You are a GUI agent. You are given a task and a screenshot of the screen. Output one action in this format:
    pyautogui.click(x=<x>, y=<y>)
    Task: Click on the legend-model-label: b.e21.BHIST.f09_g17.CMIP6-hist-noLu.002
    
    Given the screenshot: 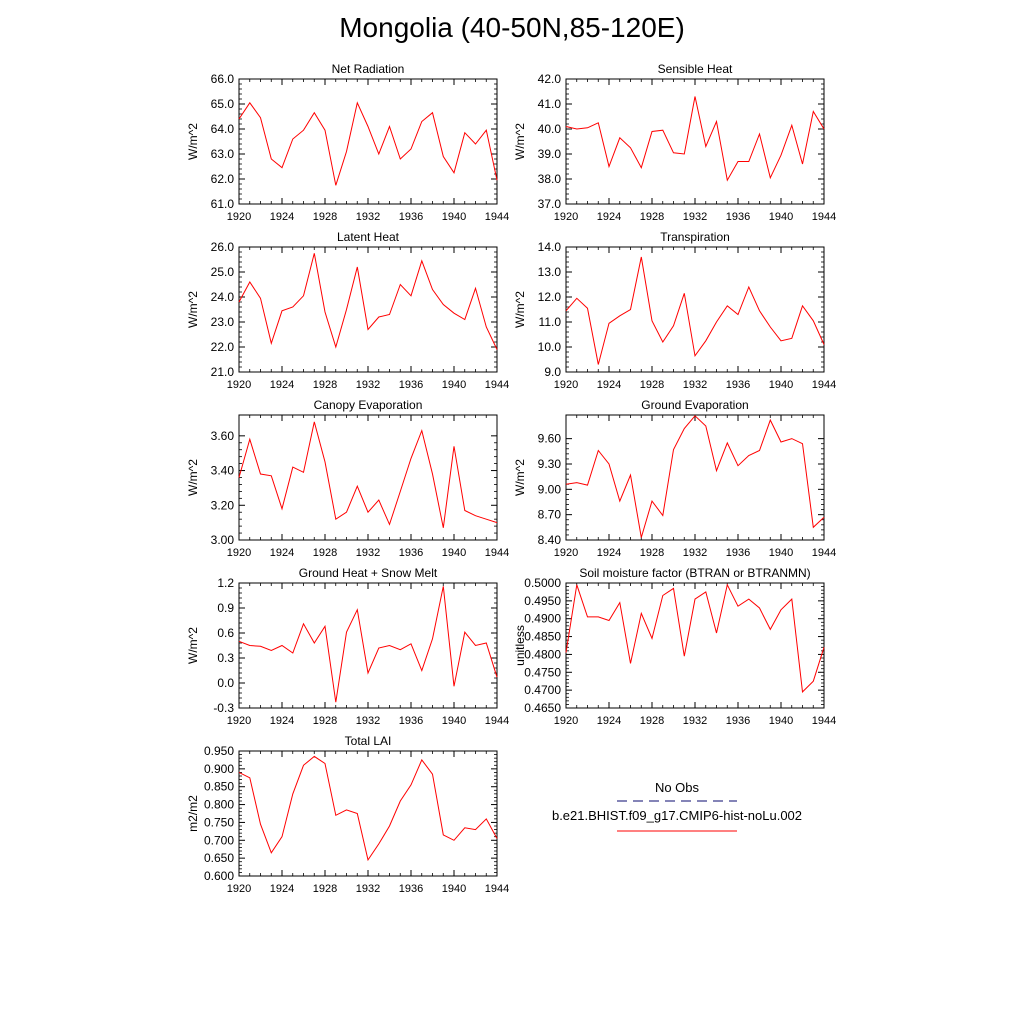 What is the action you would take?
    pyautogui.click(x=677, y=815)
    